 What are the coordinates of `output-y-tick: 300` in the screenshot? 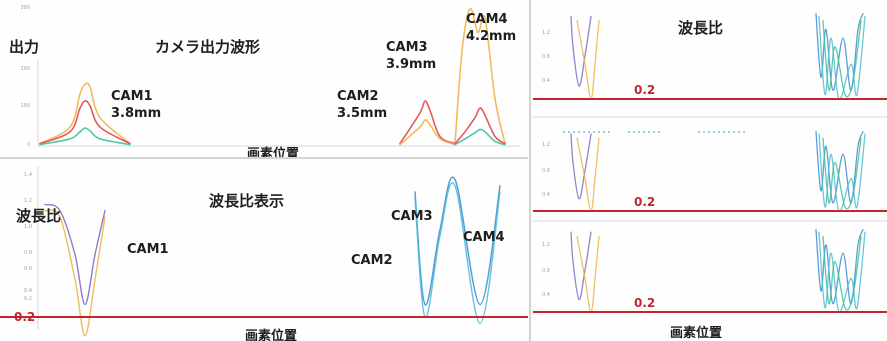 It's located at (25, 8).